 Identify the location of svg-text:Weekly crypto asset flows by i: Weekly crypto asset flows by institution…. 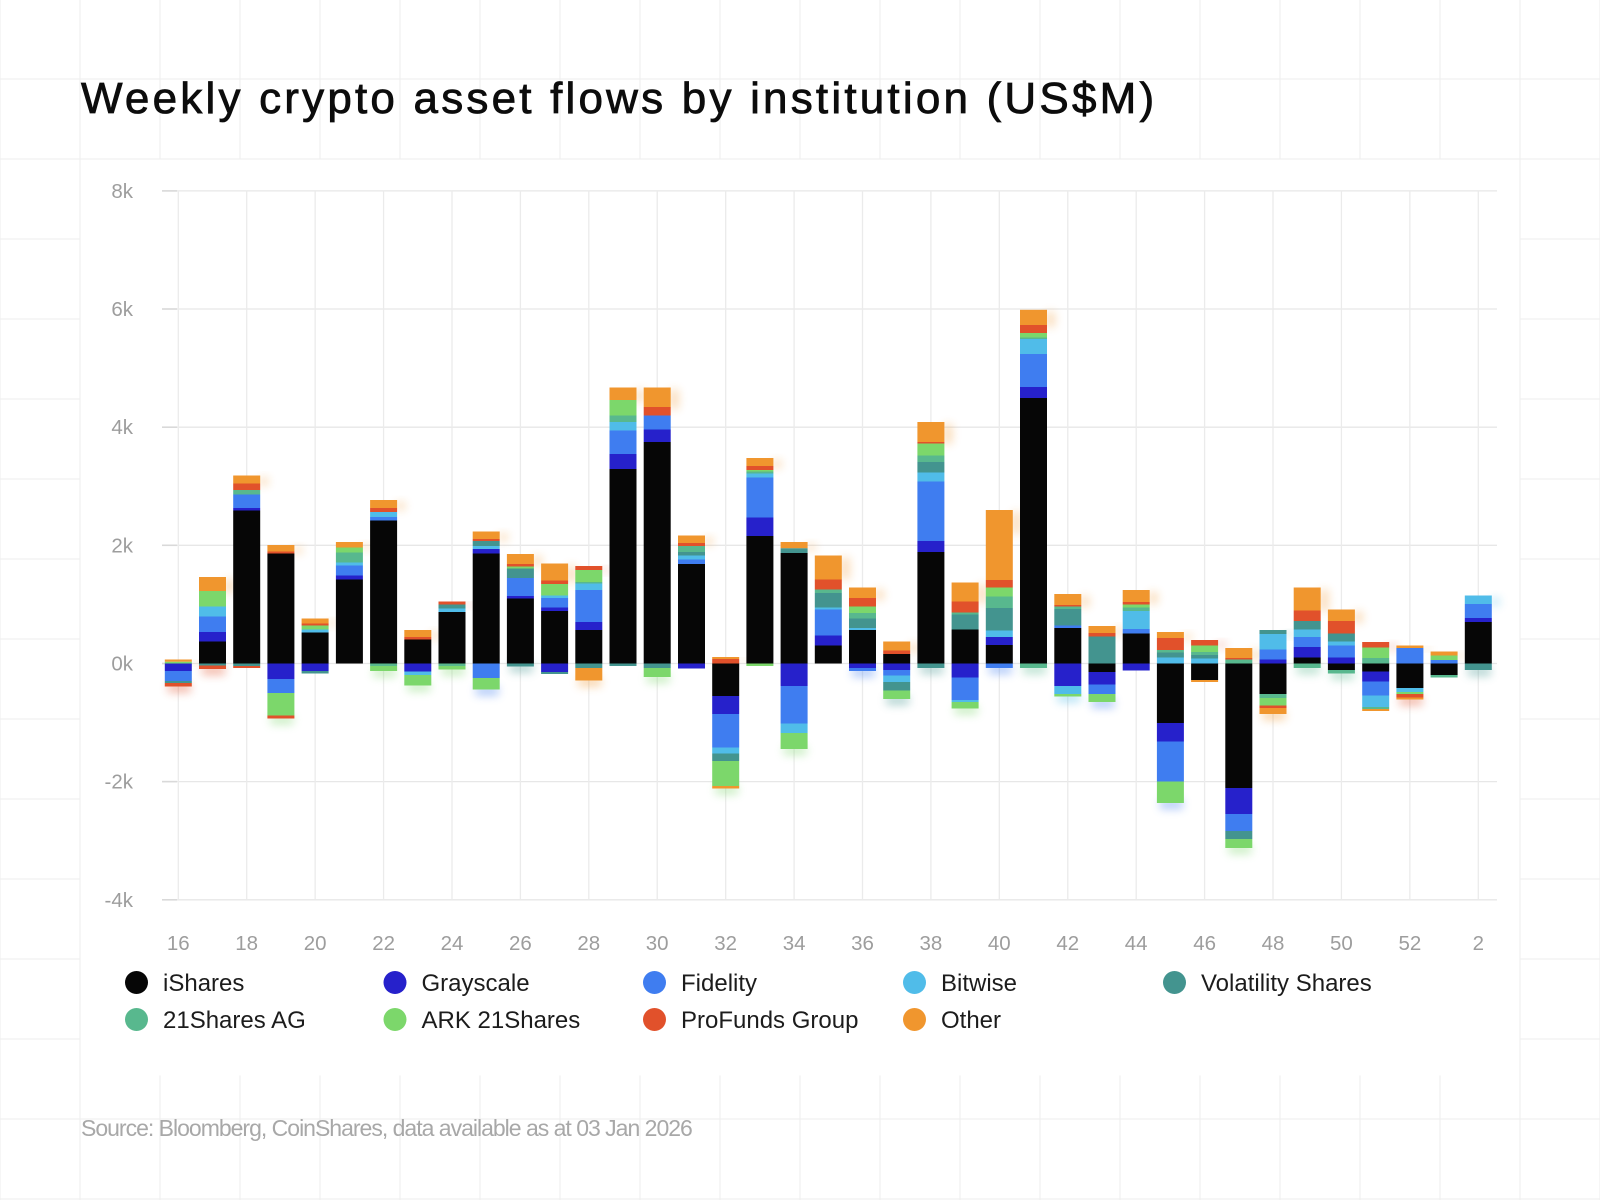
(619, 98).